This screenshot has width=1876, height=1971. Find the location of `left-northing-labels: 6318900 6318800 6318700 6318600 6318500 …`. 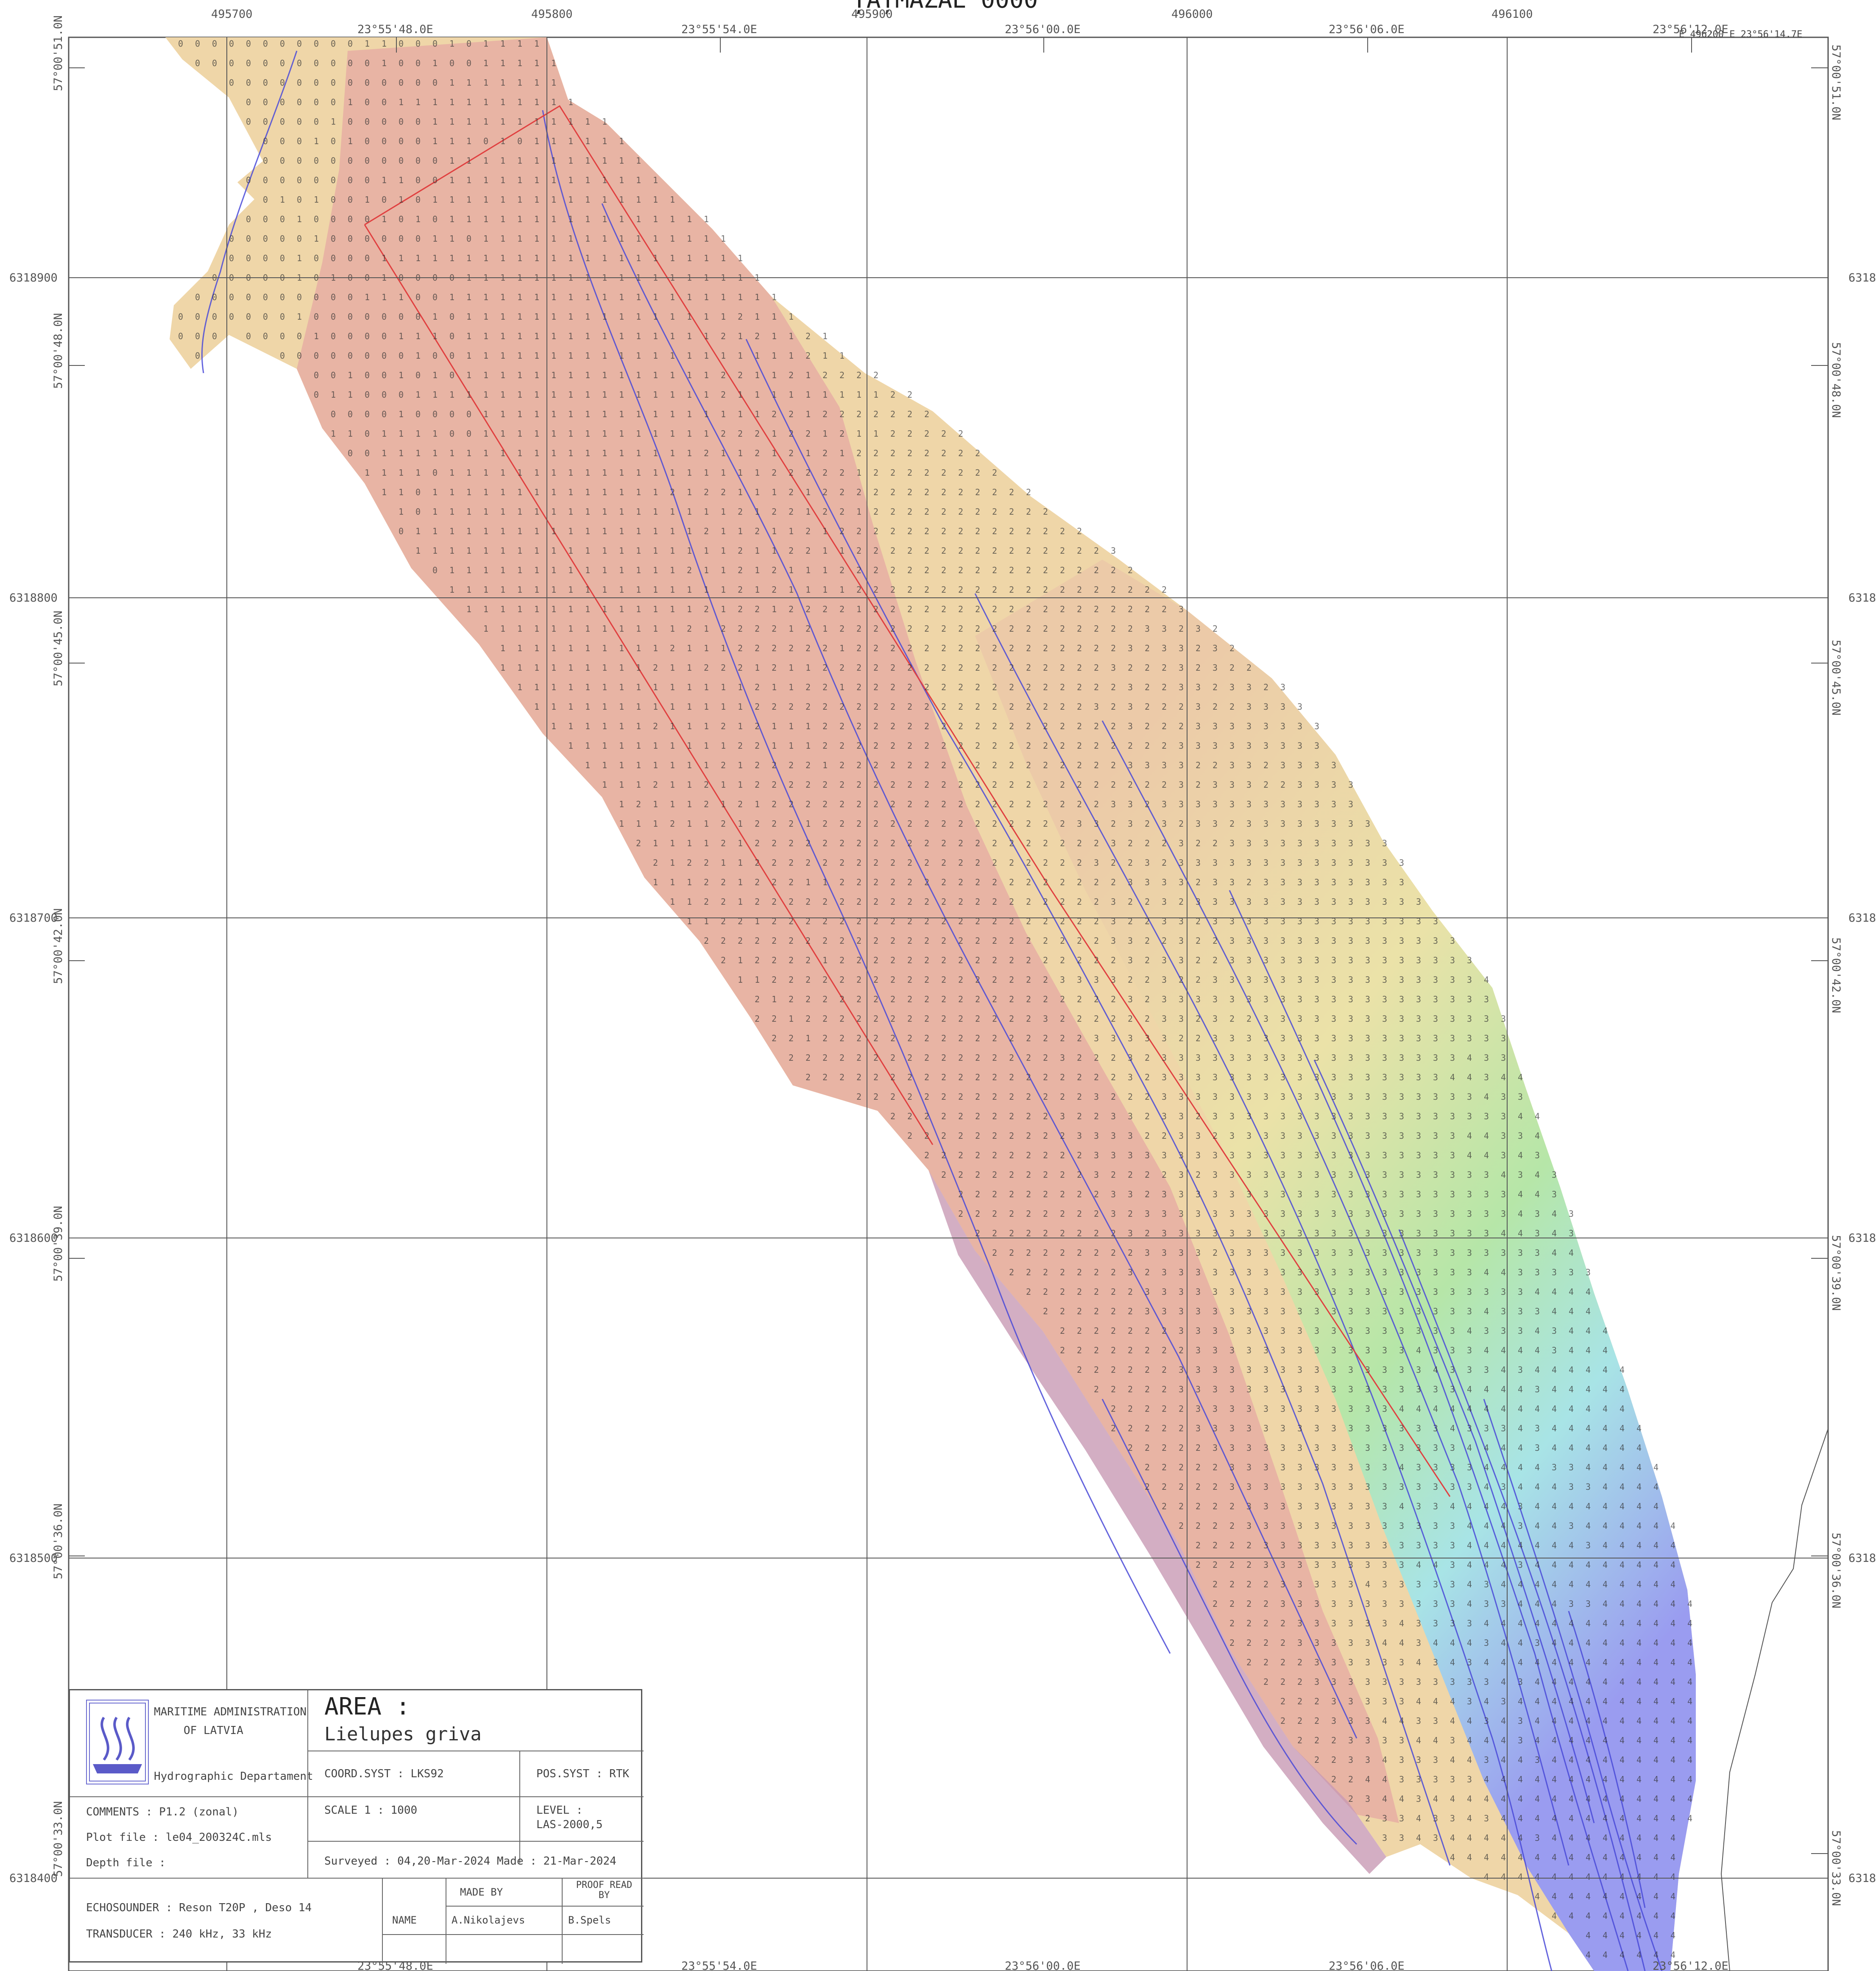

left-northing-labels: 6318900 6318800 6318700 6318600 6318500 … is located at coordinates (33, 1078).